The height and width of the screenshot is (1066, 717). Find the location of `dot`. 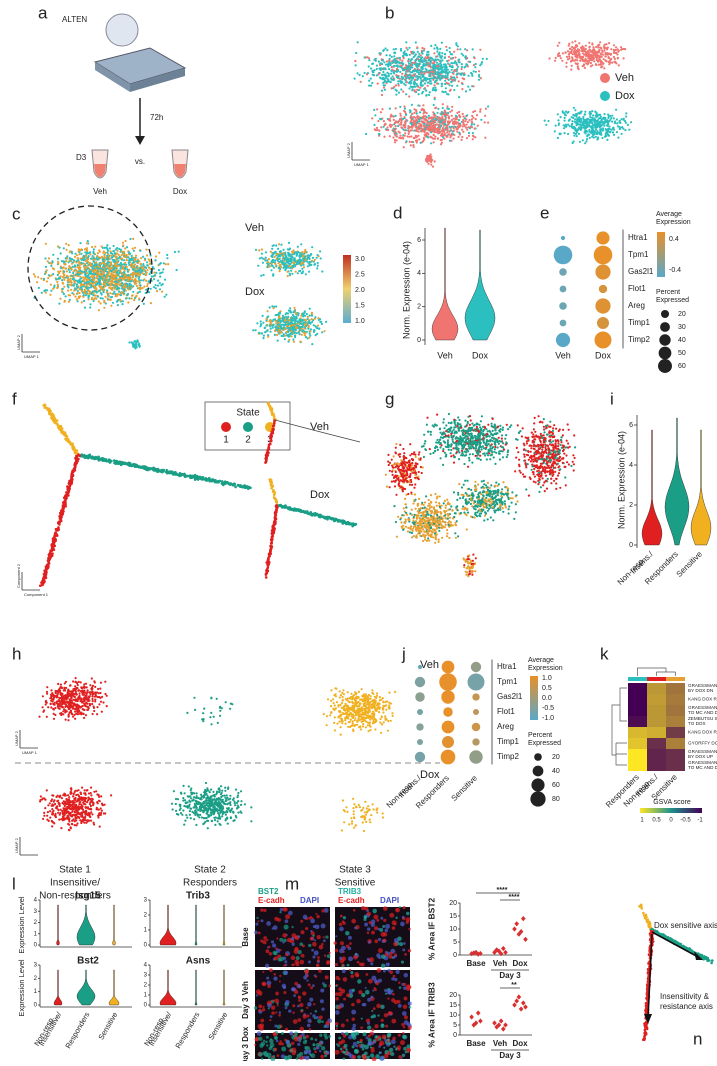

dot is located at coordinates (563, 323).